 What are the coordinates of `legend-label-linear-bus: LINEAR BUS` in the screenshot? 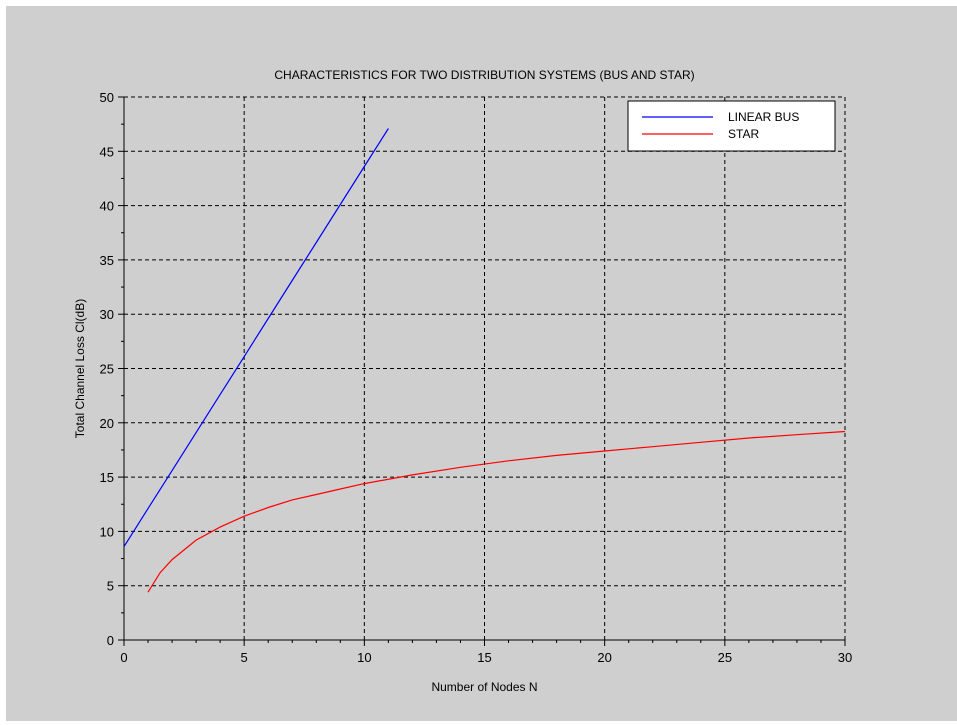 It's located at (763, 117).